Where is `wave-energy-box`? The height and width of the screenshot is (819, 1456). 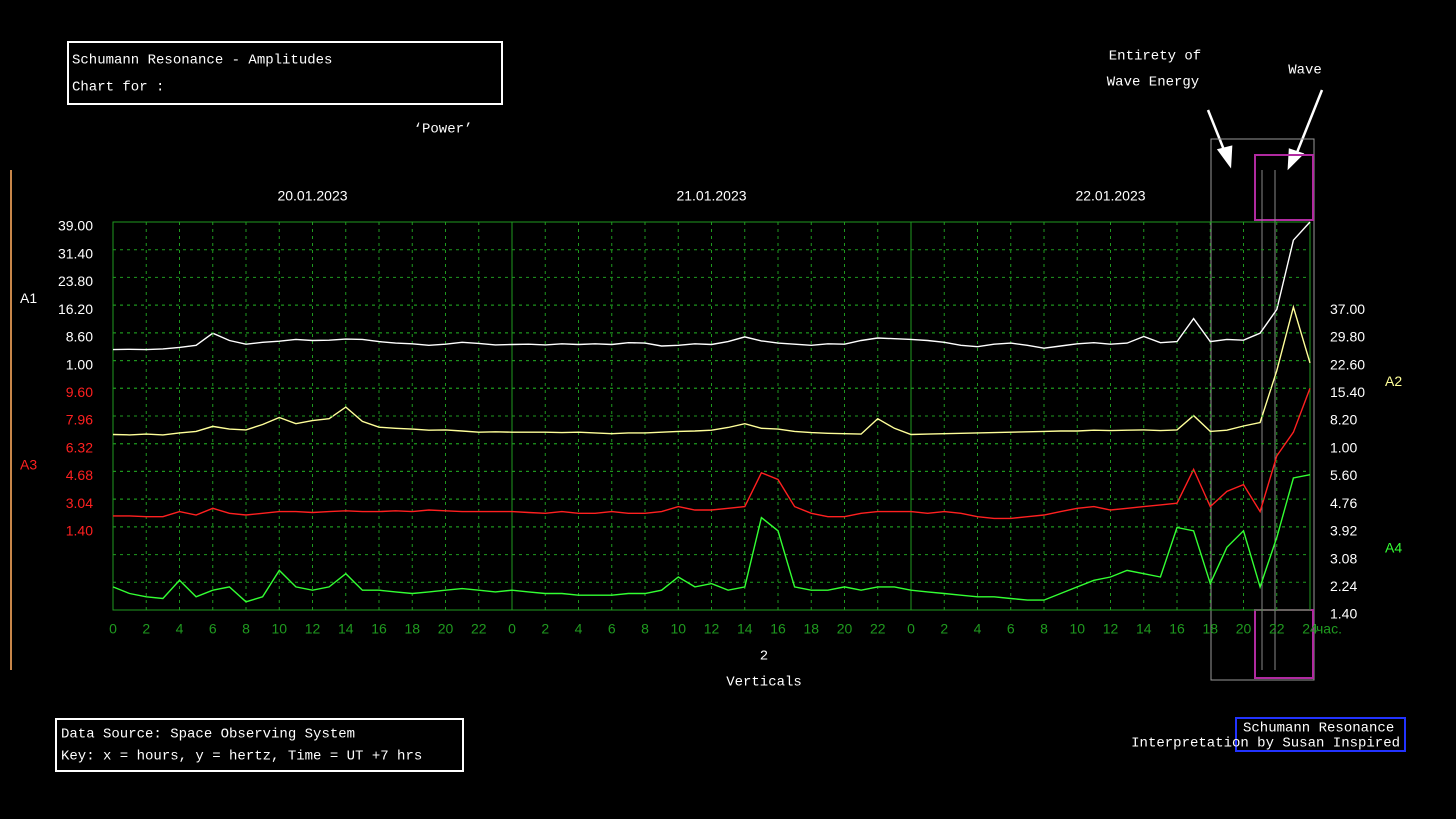
wave-energy-box is located at coordinates (1262, 409).